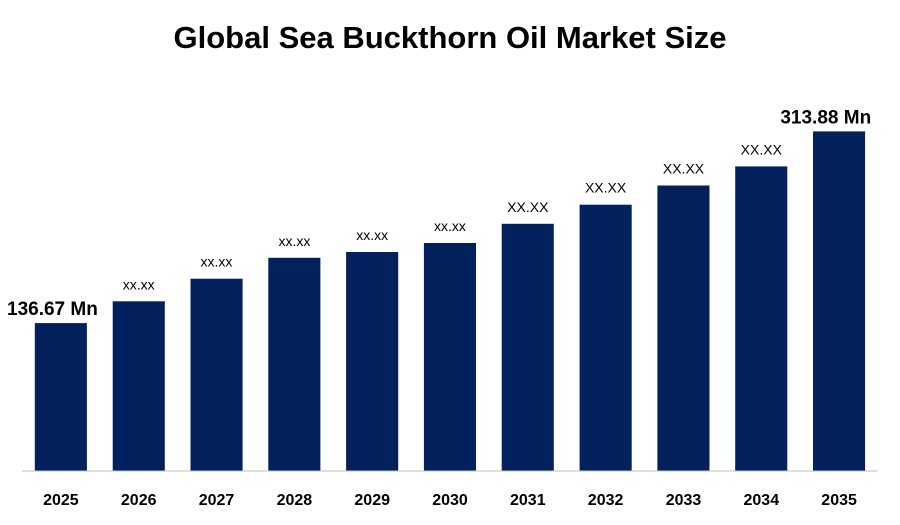 This screenshot has width=900, height=525. I want to click on x-tick-label: 2030, so click(450, 500).